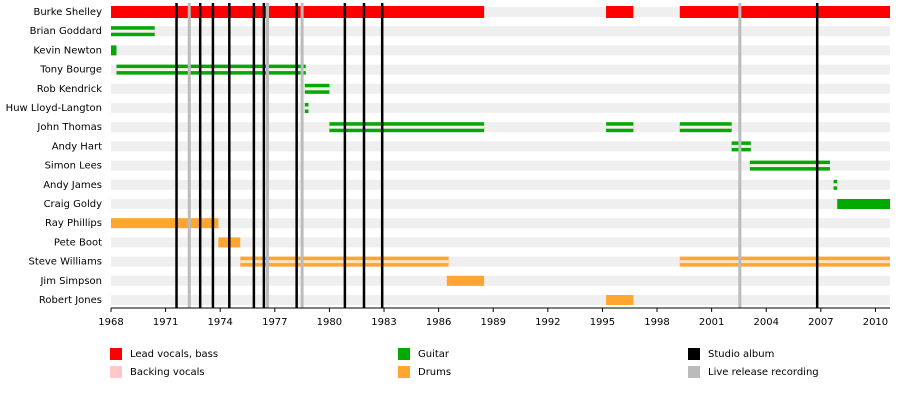 This screenshot has height=409, width=900. I want to click on x-tick-label: 2007, so click(820, 322).